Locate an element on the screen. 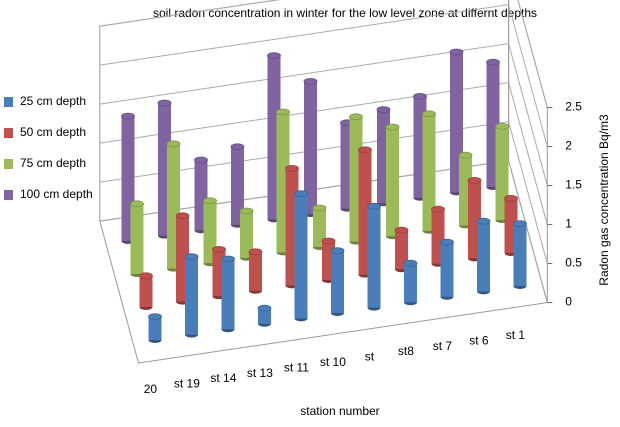  y-tick-label: 0.5 is located at coordinates (573, 263).